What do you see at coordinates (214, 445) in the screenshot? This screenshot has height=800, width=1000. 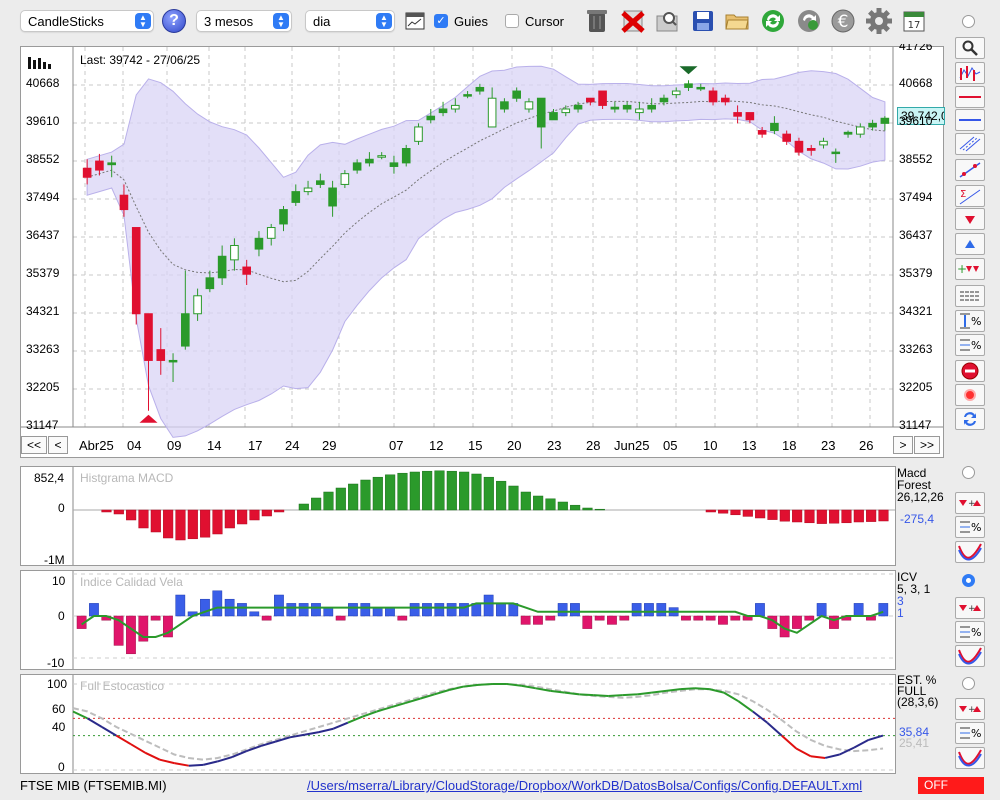 I see `x-tick-label: 14` at bounding box center [214, 445].